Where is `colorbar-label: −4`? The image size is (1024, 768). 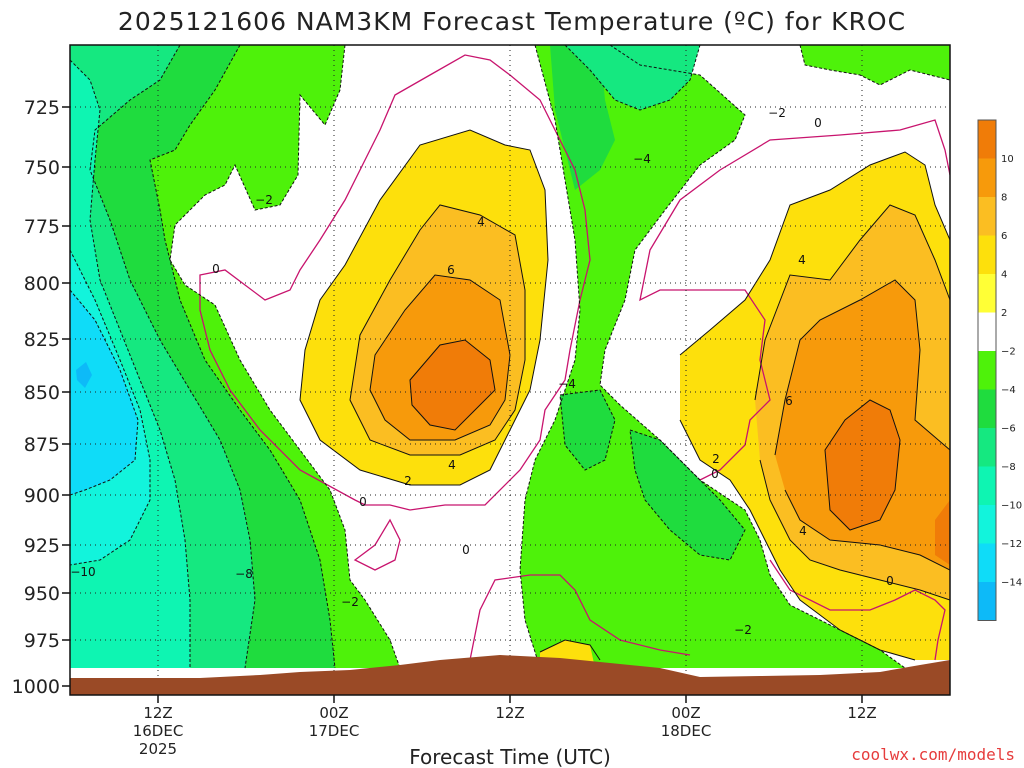
colorbar-label: −4 is located at coordinates (1008, 390).